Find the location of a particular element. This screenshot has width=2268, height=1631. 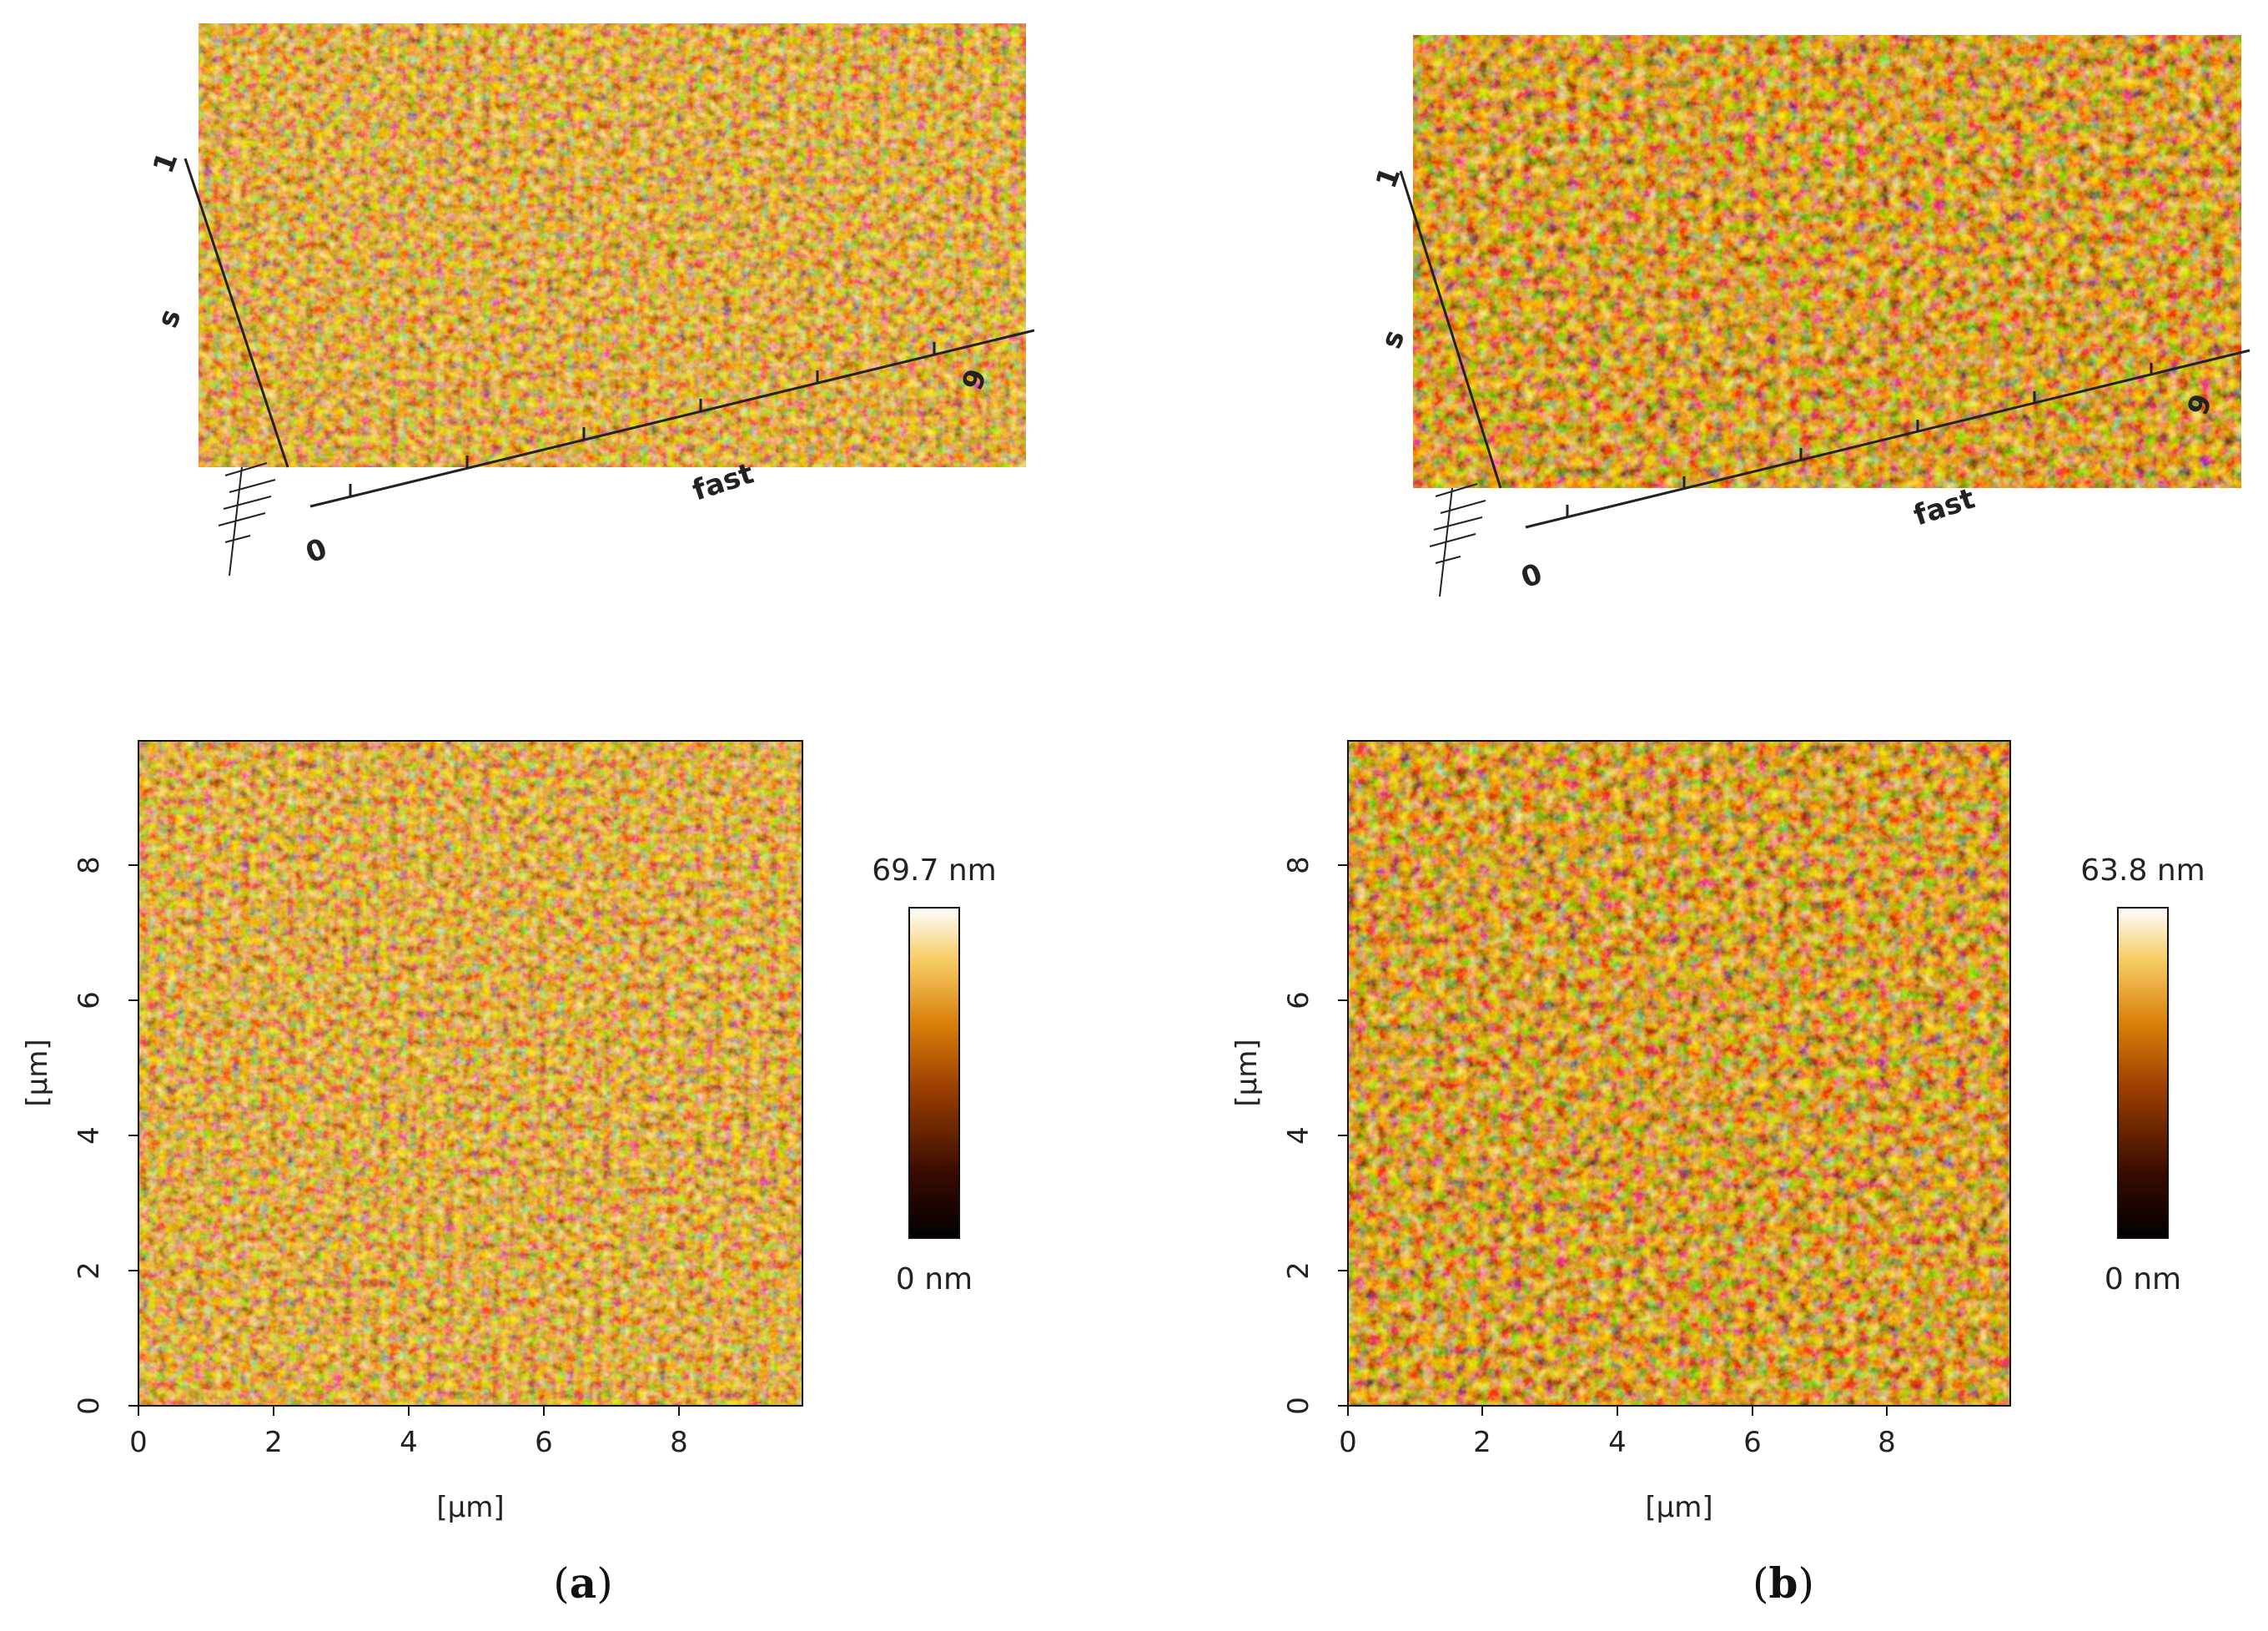

y-axis-label-a: [µm] is located at coordinates (37, 1072).